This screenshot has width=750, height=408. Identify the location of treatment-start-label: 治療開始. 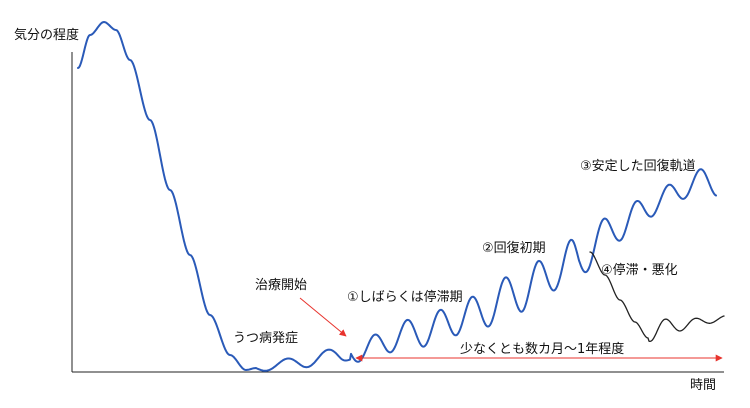
(281, 285).